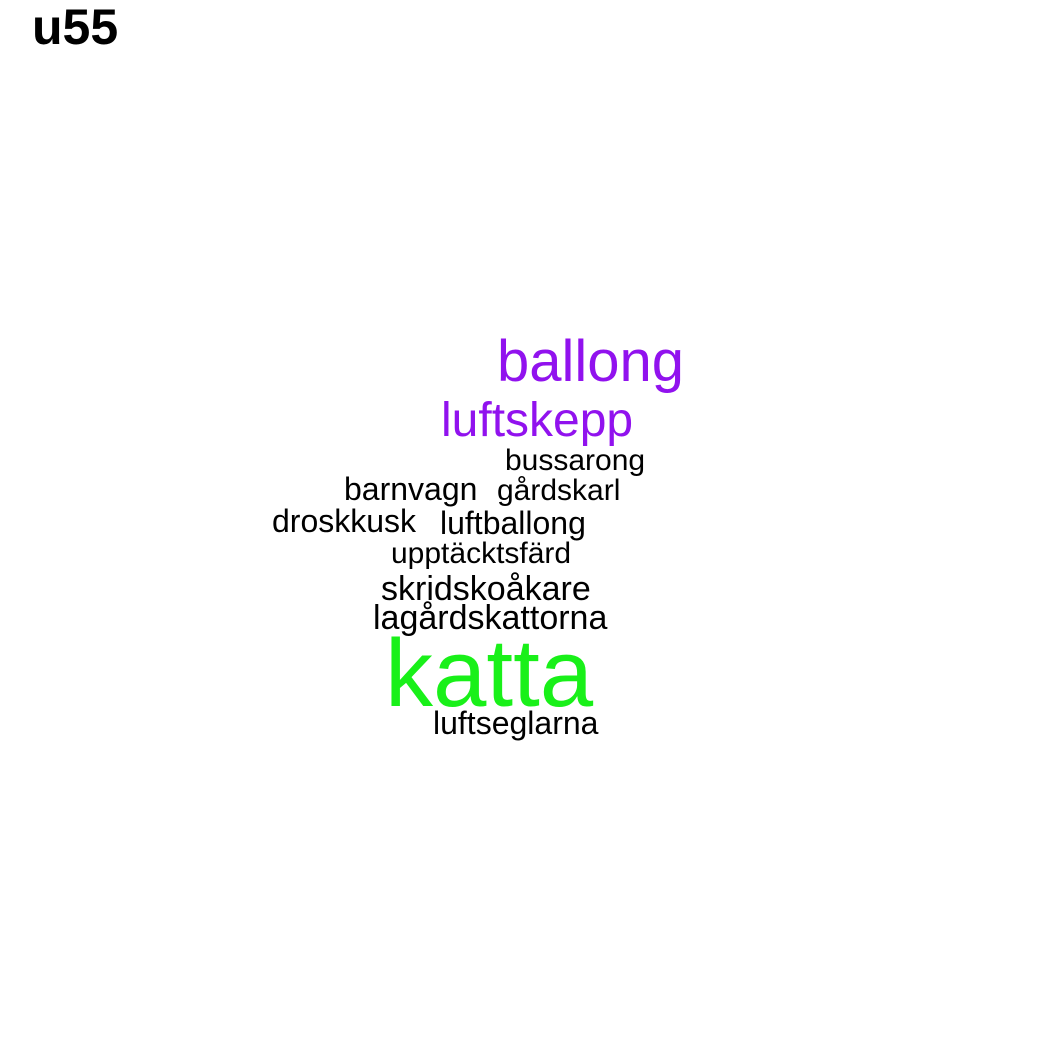 The image size is (1050, 1050). I want to click on word-luftskepp: luftskepp, so click(537, 420).